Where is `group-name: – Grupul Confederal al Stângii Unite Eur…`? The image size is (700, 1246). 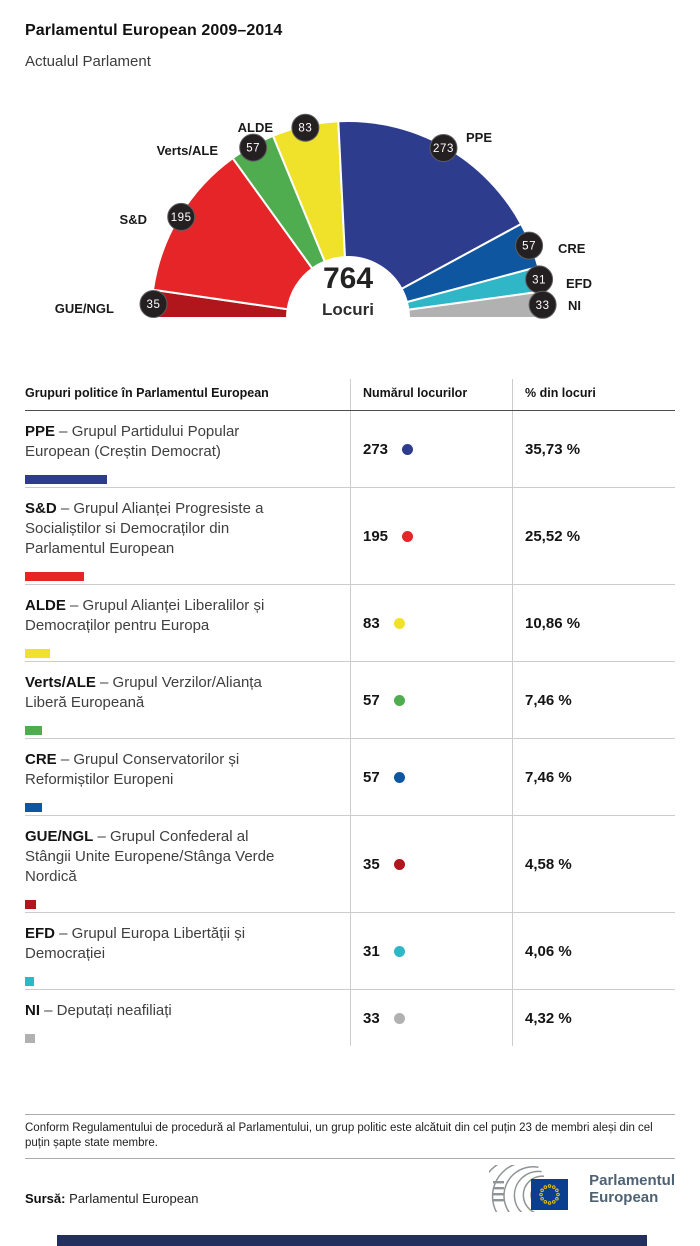
group-name: – Grupul Confederal al Stângii Unite Eur… is located at coordinates (150, 856).